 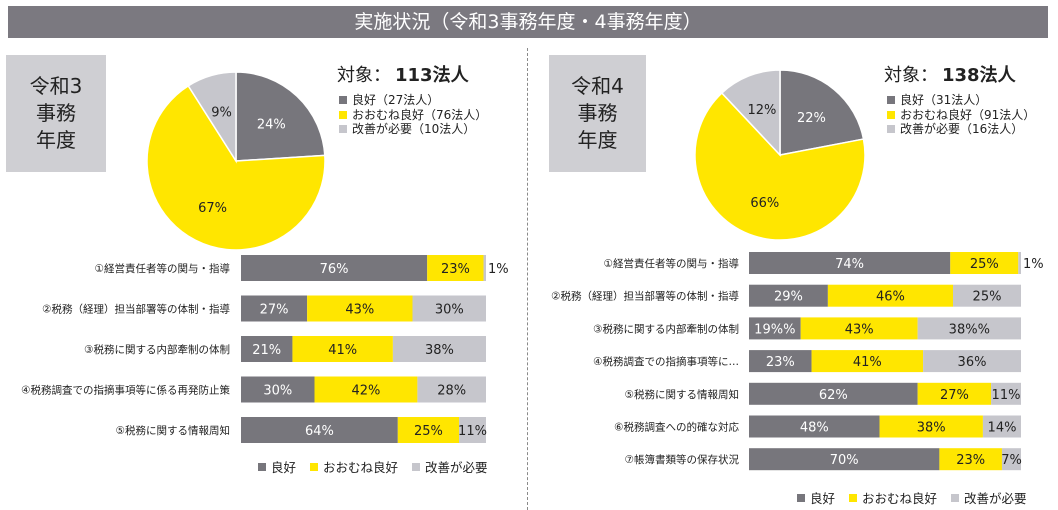 I want to click on pie-legend-r4: 良好（31法人） おおむね良好（91法人） 改善が必要（16法人）, so click(x=961, y=115).